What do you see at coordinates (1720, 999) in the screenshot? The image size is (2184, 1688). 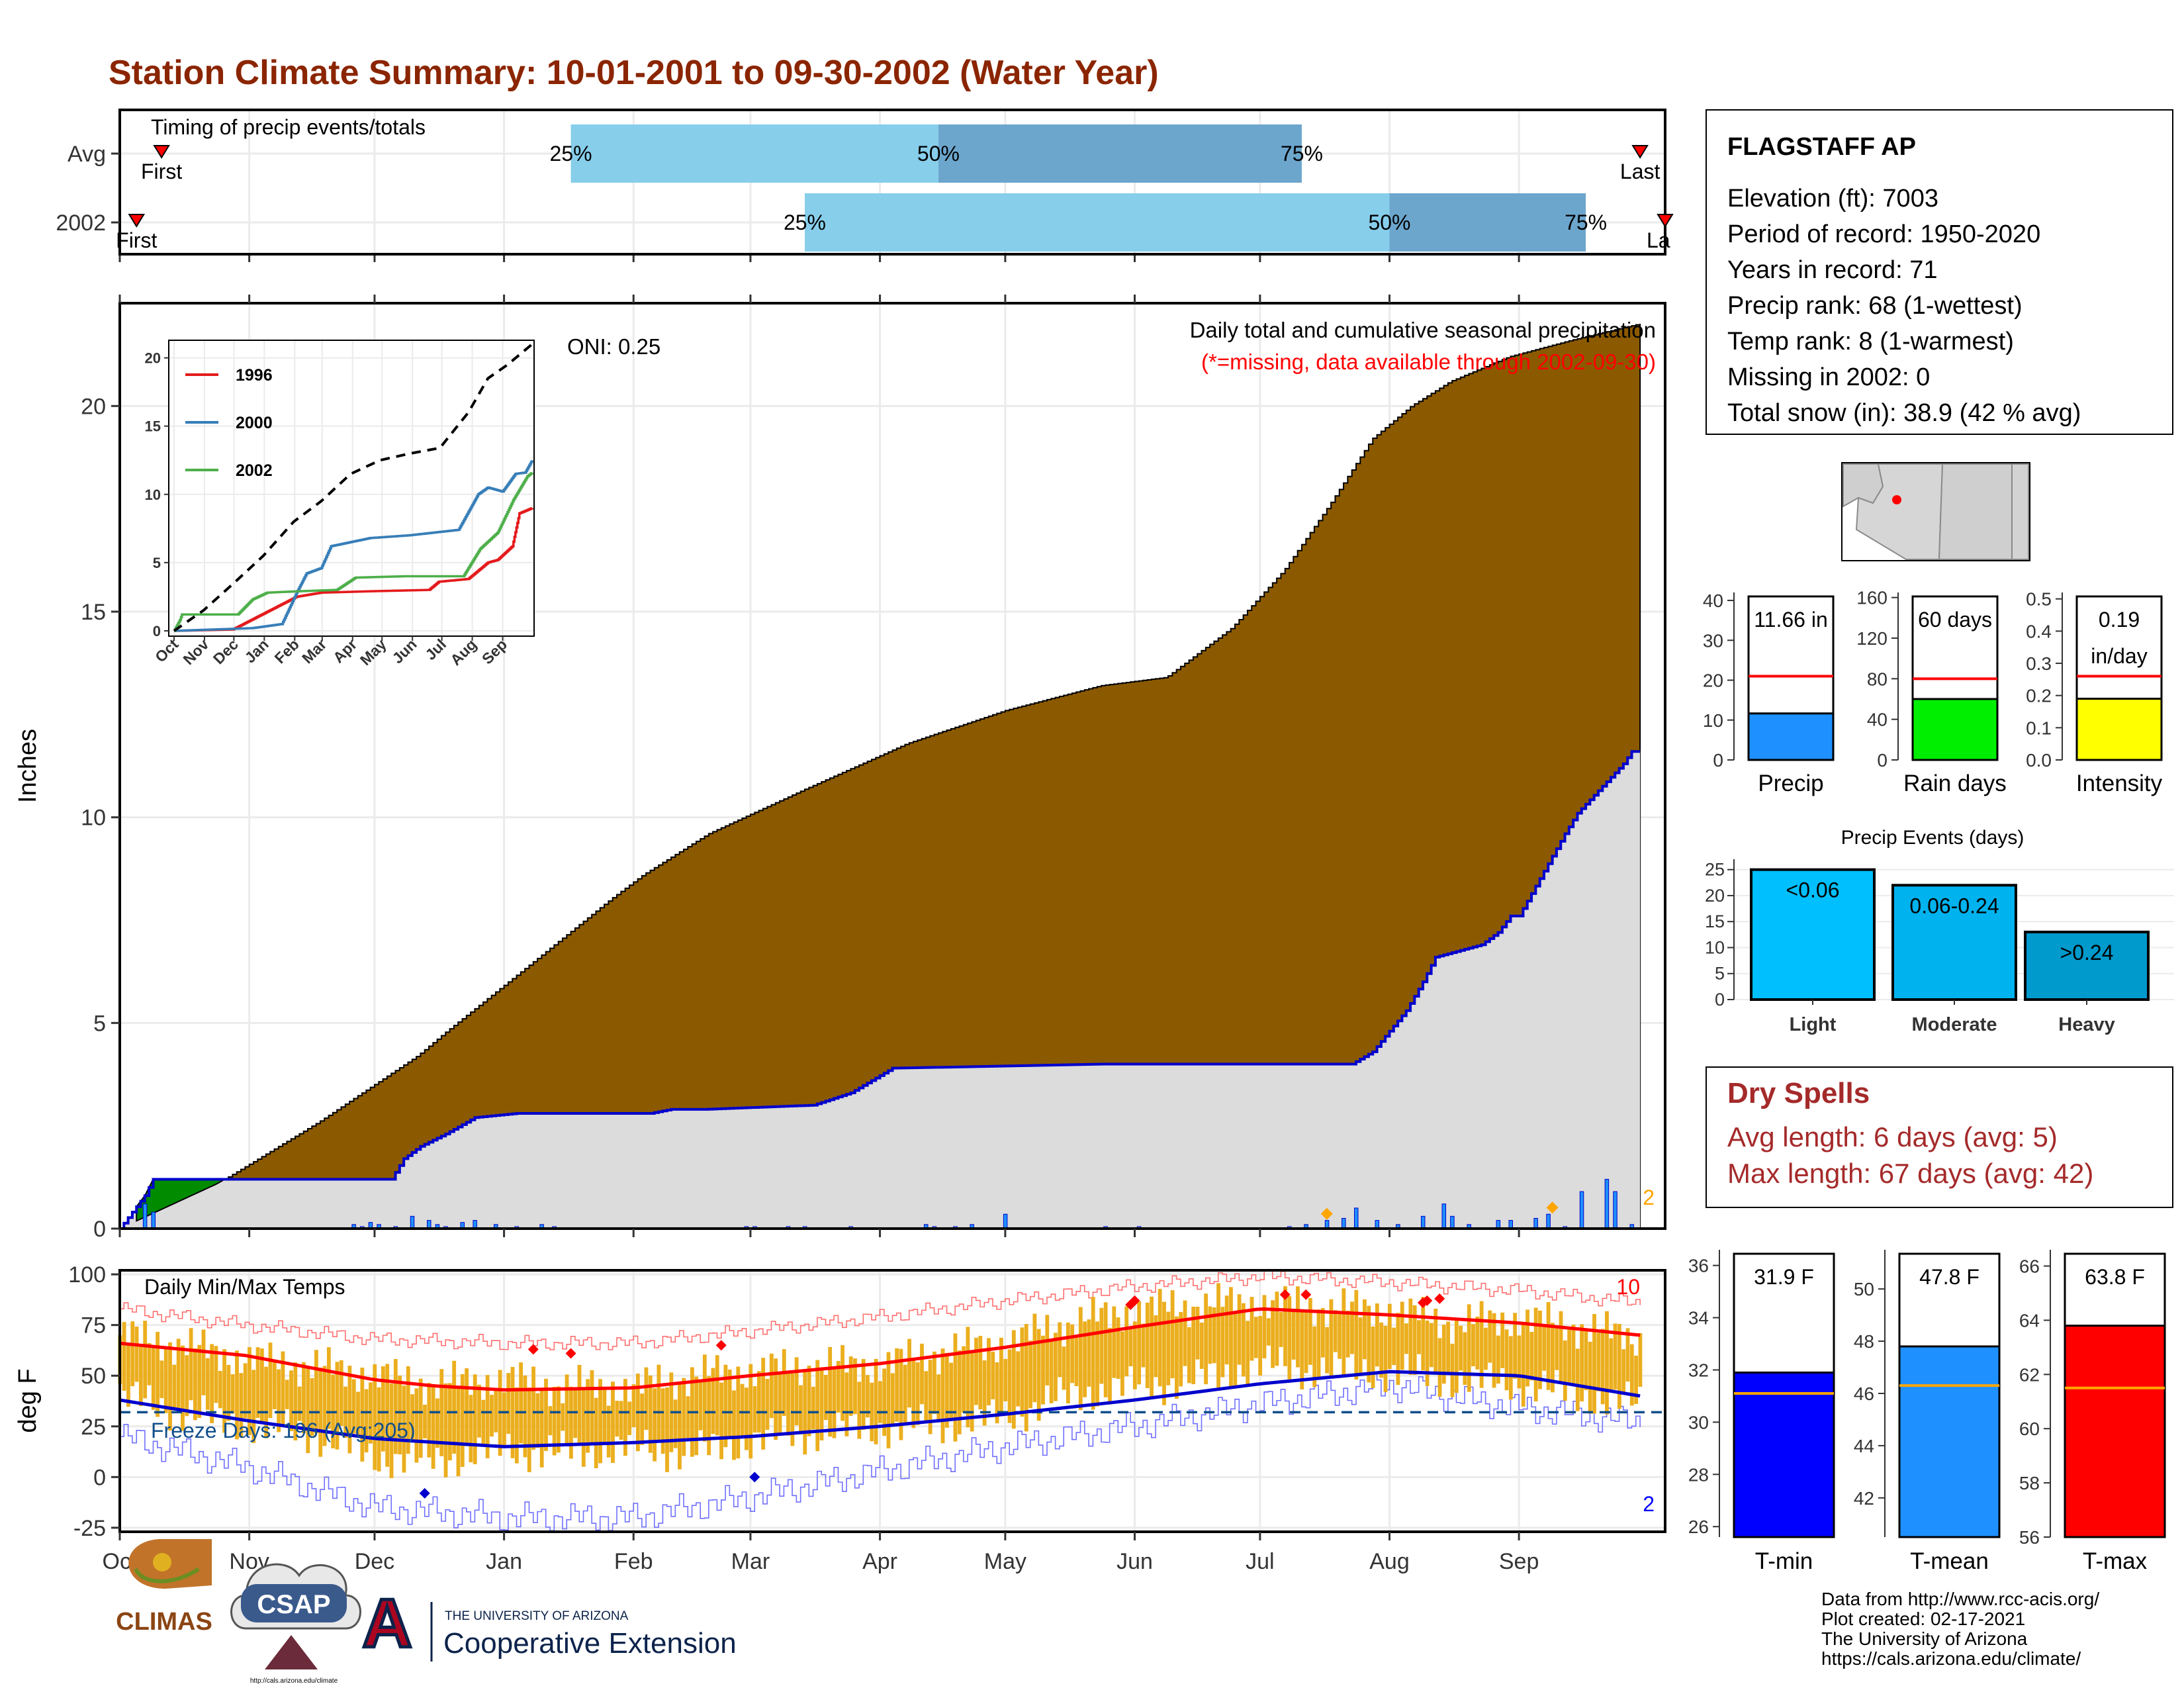 I see `events-y-tick-label: 0` at bounding box center [1720, 999].